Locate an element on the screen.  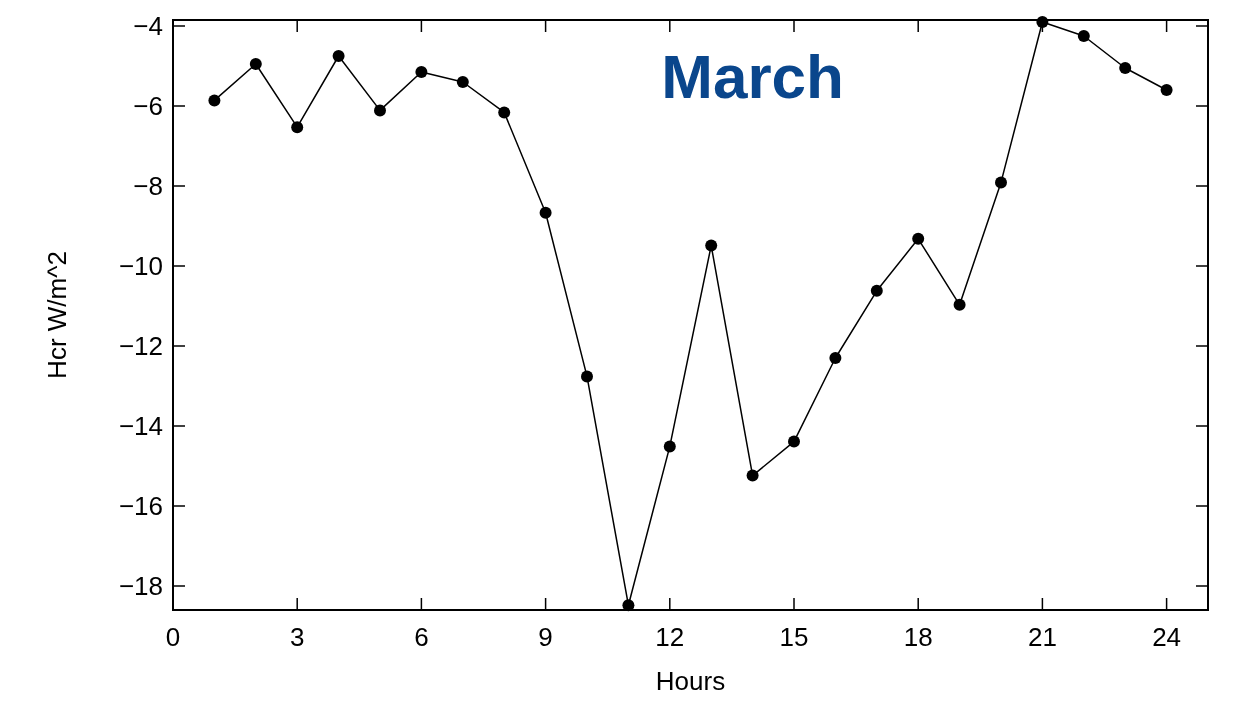
y-tick-label: −6 is located at coordinates (148, 106).